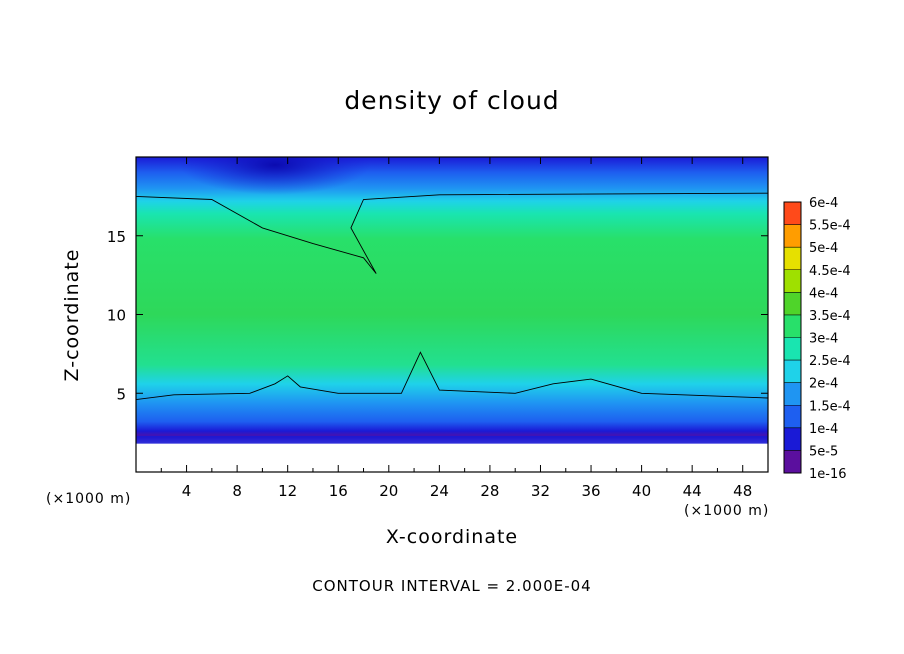 The height and width of the screenshot is (654, 904). I want to click on x-tick-label: 48, so click(742, 491).